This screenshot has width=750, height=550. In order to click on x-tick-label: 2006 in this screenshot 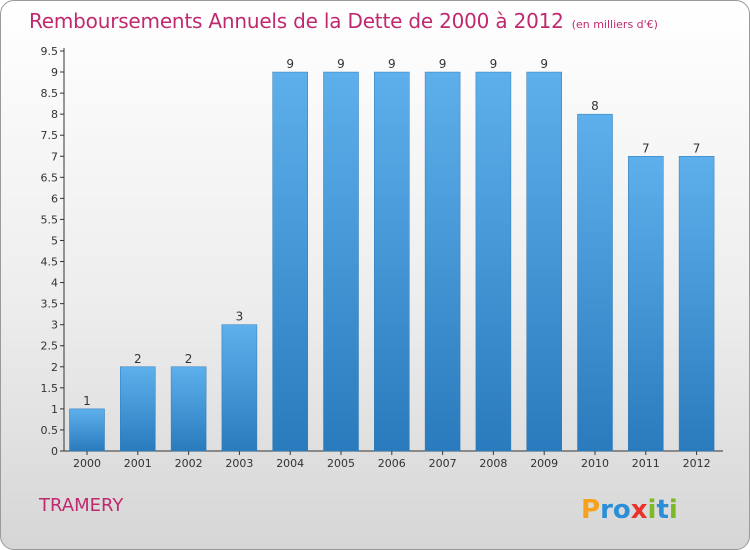, I will do `click(392, 463)`.